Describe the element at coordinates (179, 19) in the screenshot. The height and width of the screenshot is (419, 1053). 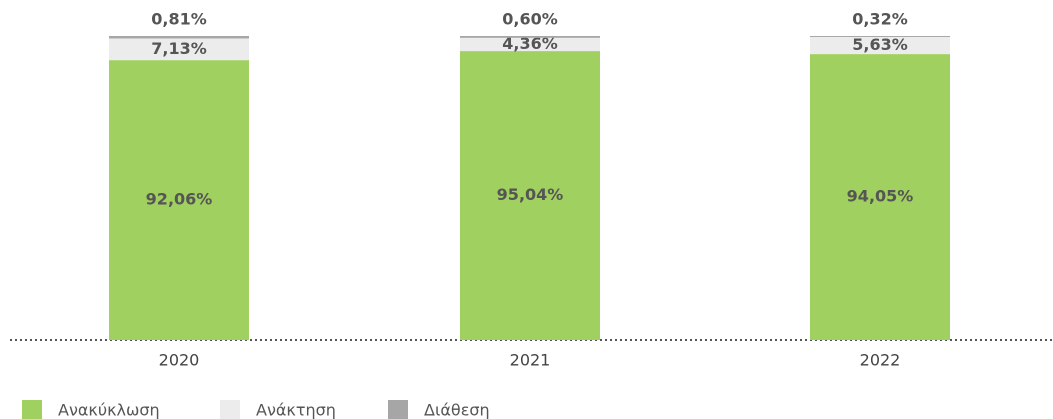
I see `value-label: 0,81%` at that location.